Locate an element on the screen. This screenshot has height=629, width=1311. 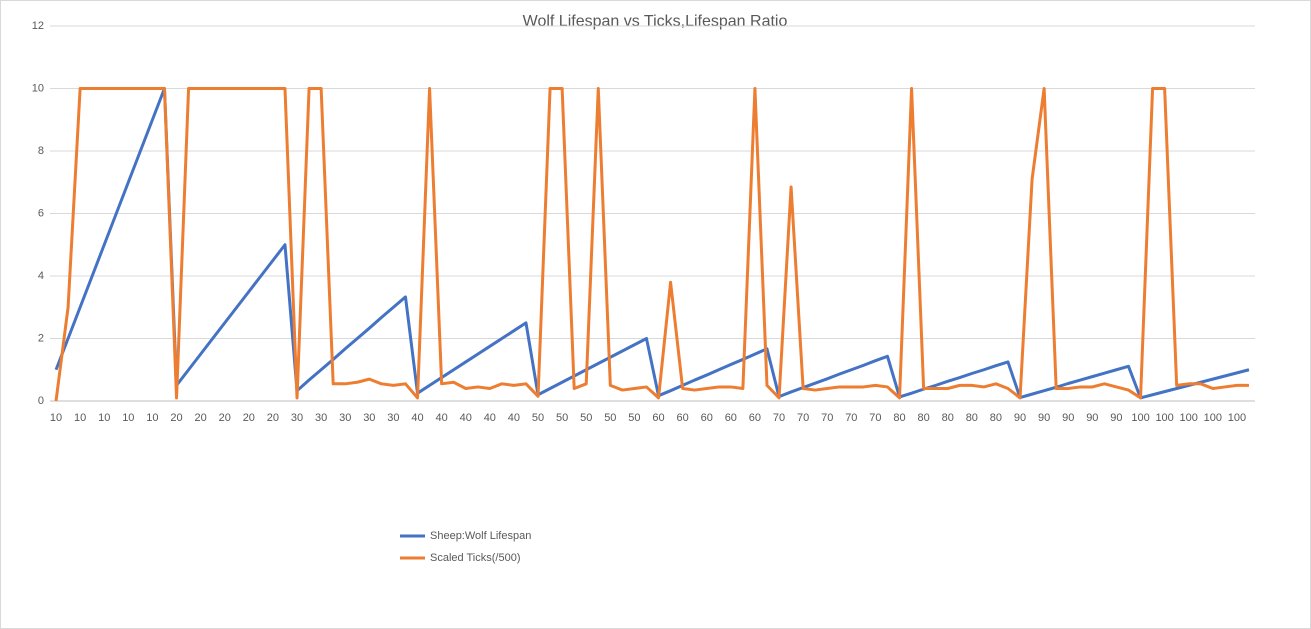
y-tick-label: 6 is located at coordinates (41, 213).